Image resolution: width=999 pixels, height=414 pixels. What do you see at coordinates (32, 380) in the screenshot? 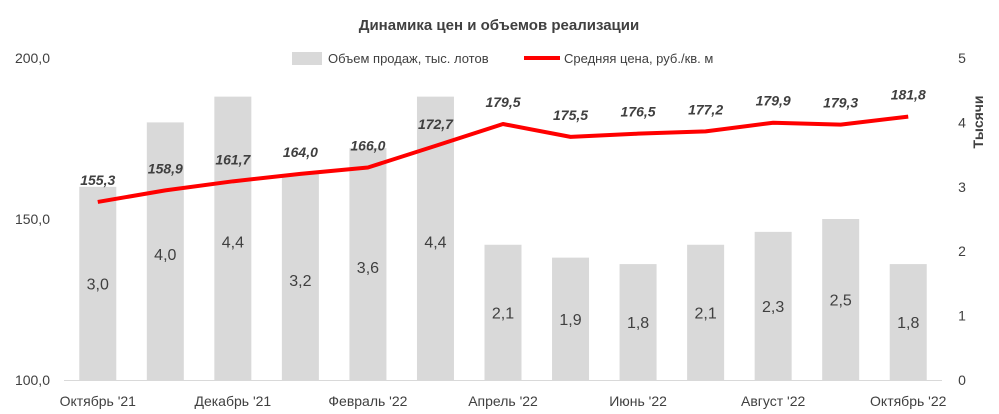
I see `left-axis-tick: 100,0` at bounding box center [32, 380].